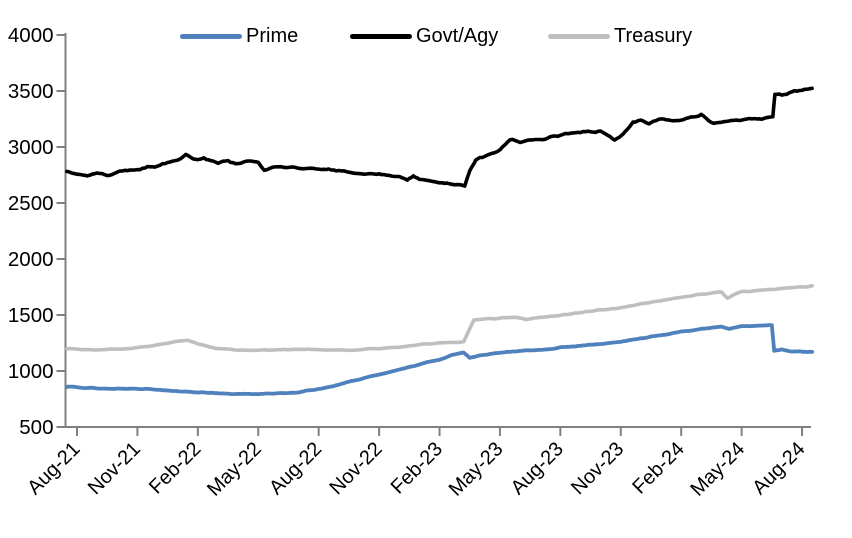  Describe the element at coordinates (537, 468) in the screenshot. I see `x-tick-label: Aug-23` at that location.